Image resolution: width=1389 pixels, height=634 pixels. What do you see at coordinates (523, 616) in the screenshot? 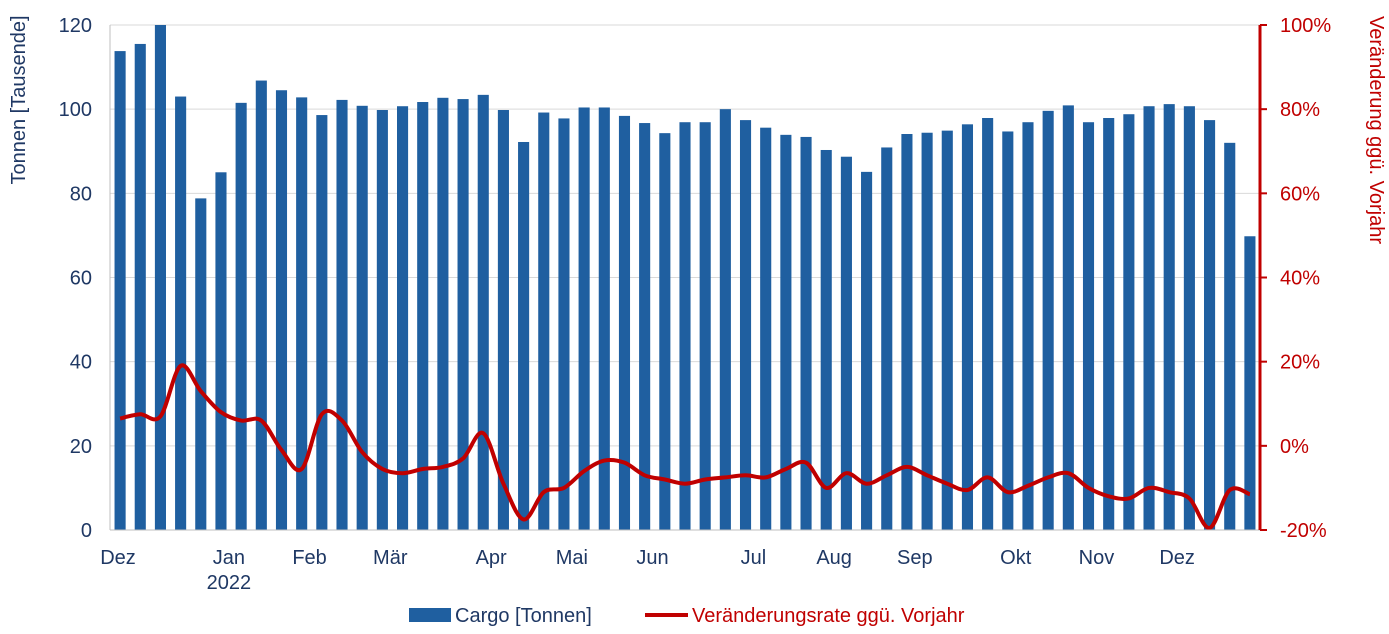
I see `legend-bar-label: Cargo [Tonnen]` at bounding box center [523, 616].